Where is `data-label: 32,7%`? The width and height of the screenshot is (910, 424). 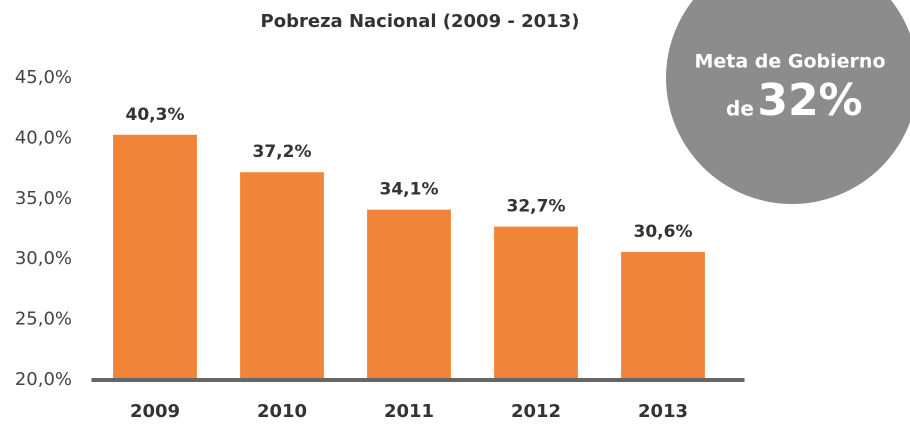
data-label: 32,7% is located at coordinates (536, 207).